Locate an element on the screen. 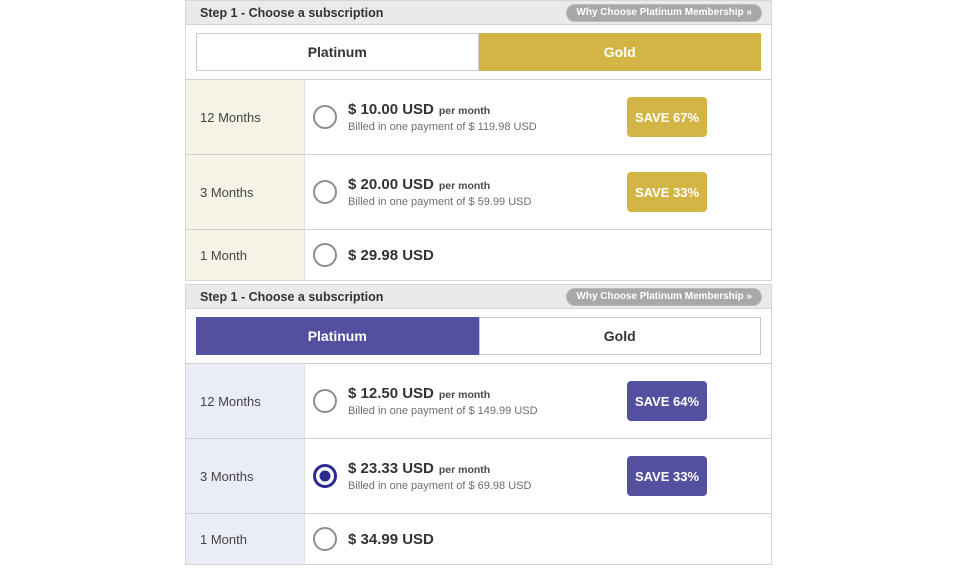  save-badge: SAVE 64% is located at coordinates (667, 401).